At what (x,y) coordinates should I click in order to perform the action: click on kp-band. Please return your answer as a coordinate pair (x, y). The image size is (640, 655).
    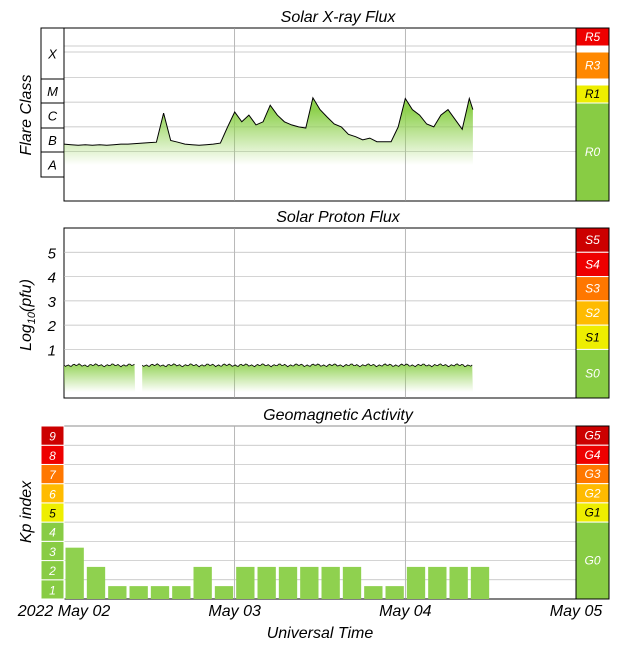
    Looking at the image, I should click on (592, 560).